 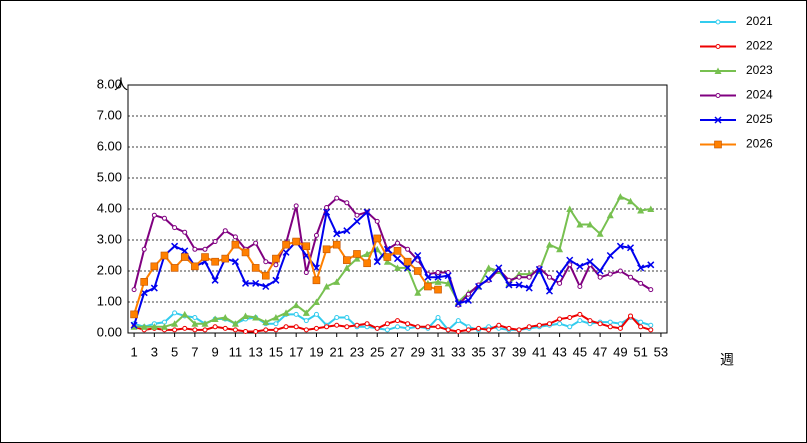 I want to click on x-tick-label: 7, so click(x=194, y=351).